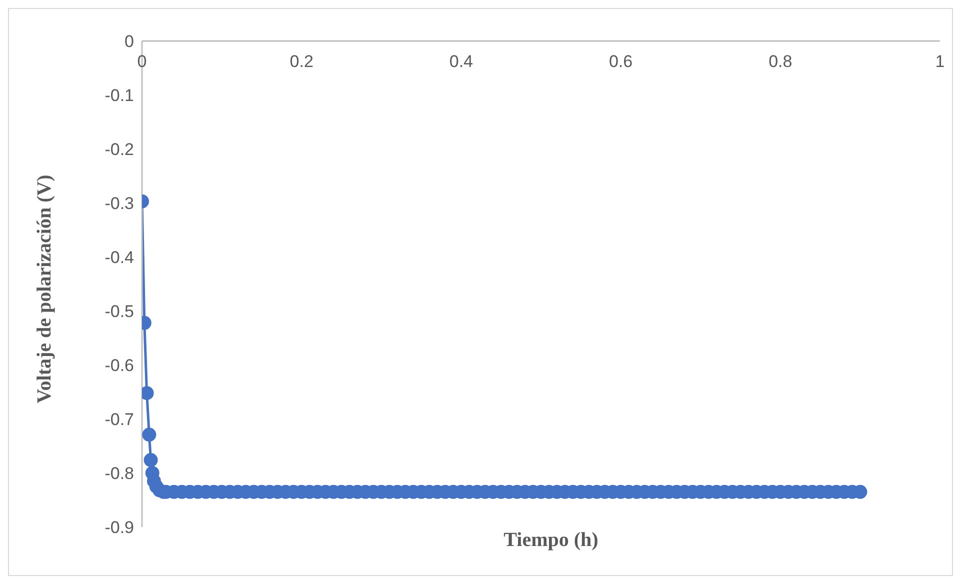  What do you see at coordinates (780, 62) in the screenshot?
I see `x-tick-label: 0.8` at bounding box center [780, 62].